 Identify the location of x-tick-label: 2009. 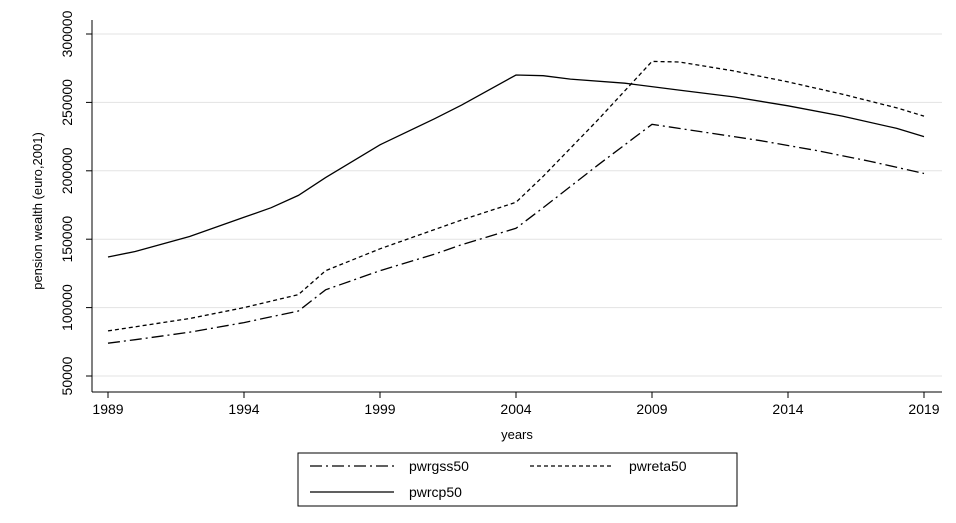
(651, 409).